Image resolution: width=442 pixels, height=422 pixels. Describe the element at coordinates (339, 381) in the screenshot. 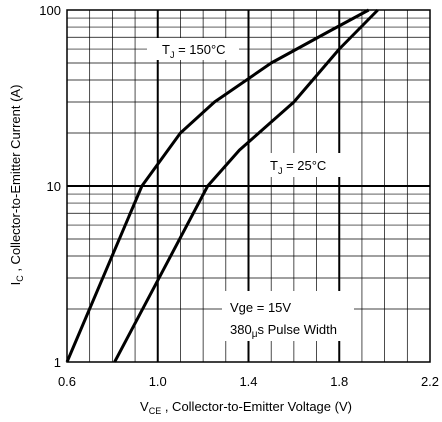

I see `x-tick-label: 1.8` at that location.